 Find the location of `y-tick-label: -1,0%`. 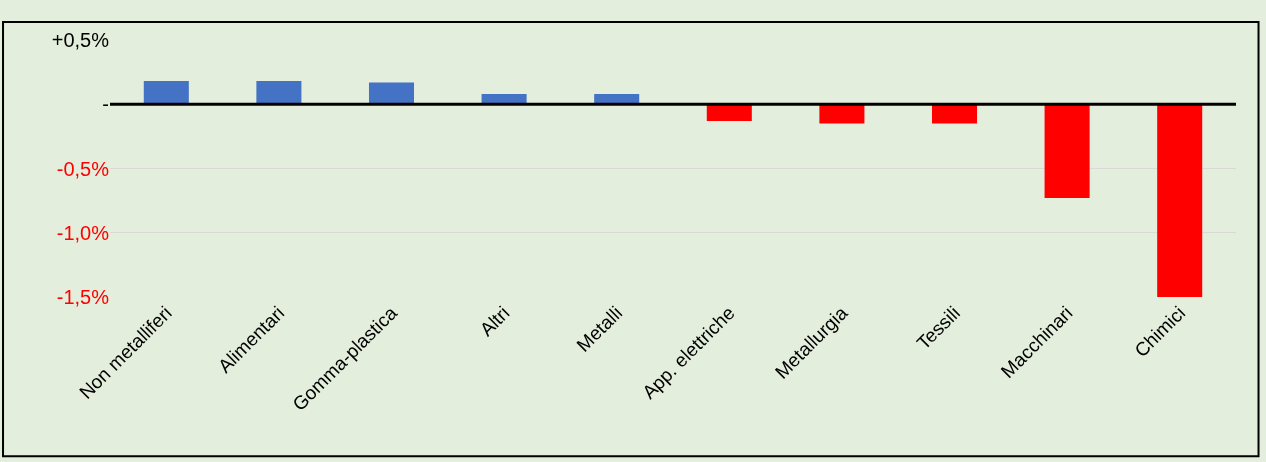

y-tick-label: -1,0% is located at coordinates (83, 232).